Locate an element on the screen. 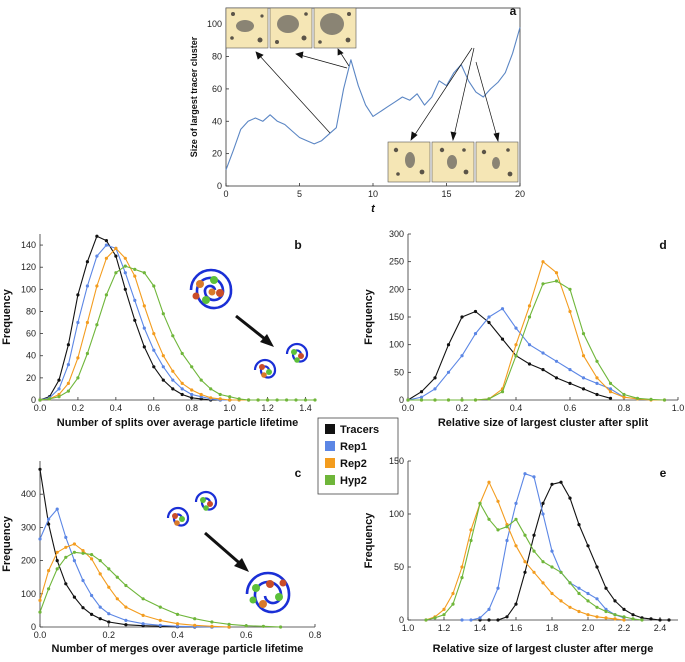 The height and width of the screenshot is (662, 685). panel-a-ytick-label: 40 is located at coordinates (217, 121).